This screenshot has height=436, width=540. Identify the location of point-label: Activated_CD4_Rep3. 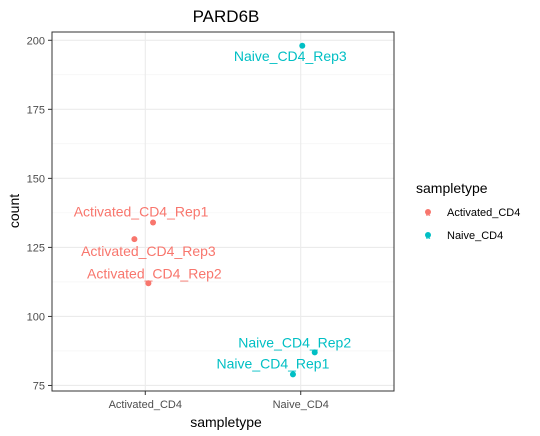
(148, 251).